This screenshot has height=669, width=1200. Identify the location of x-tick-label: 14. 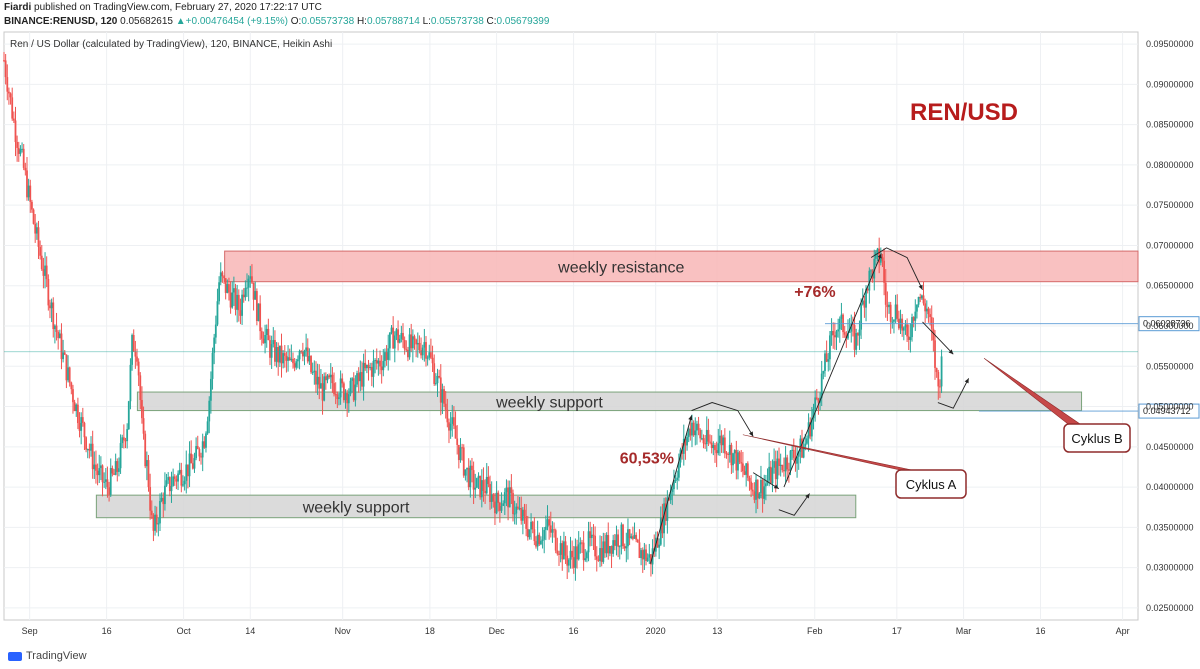
(250, 631).